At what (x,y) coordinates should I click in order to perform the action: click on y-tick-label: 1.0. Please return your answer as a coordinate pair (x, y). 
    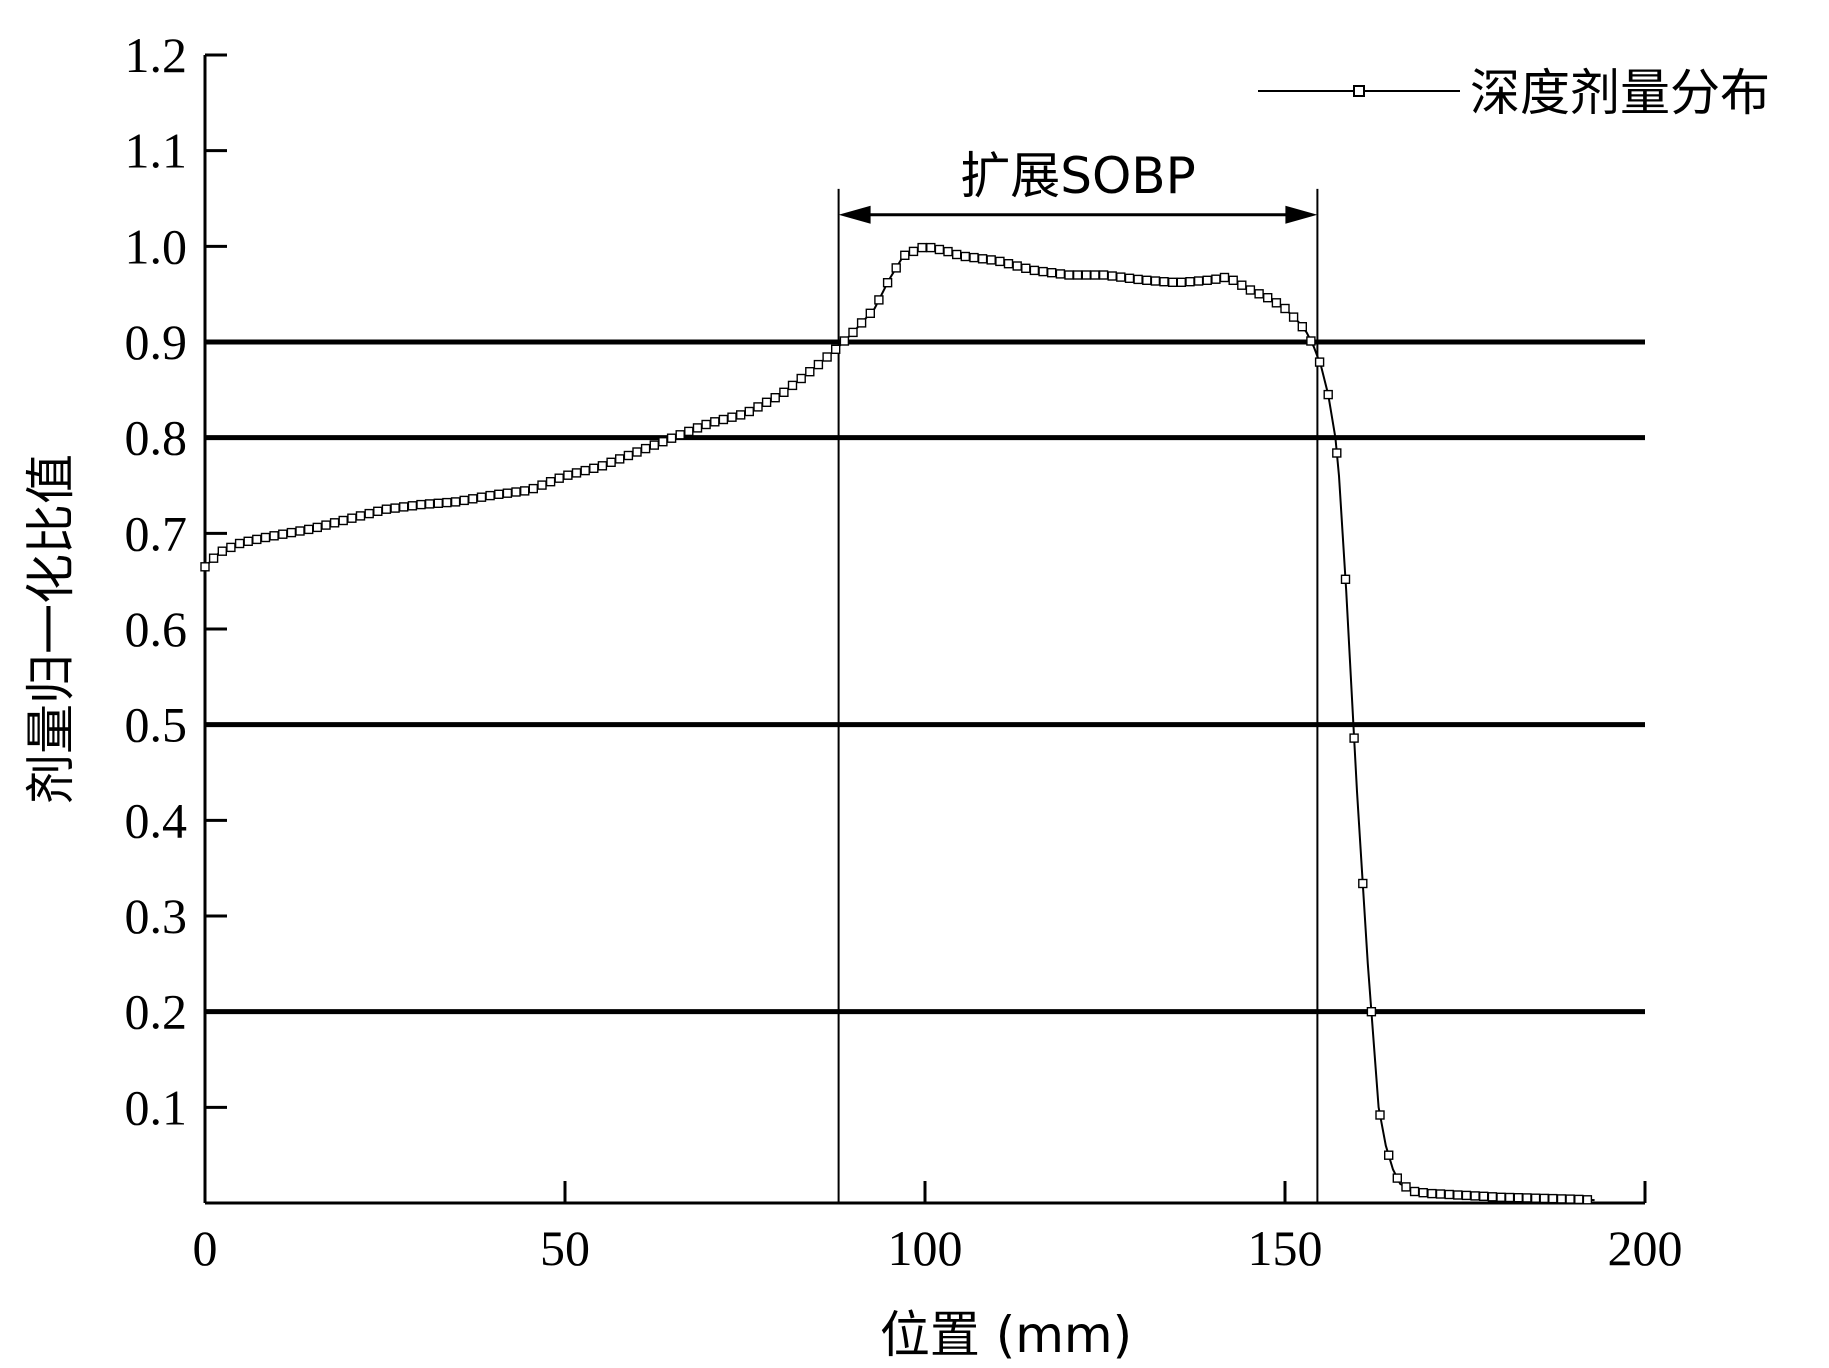
    Looking at the image, I should click on (156, 246).